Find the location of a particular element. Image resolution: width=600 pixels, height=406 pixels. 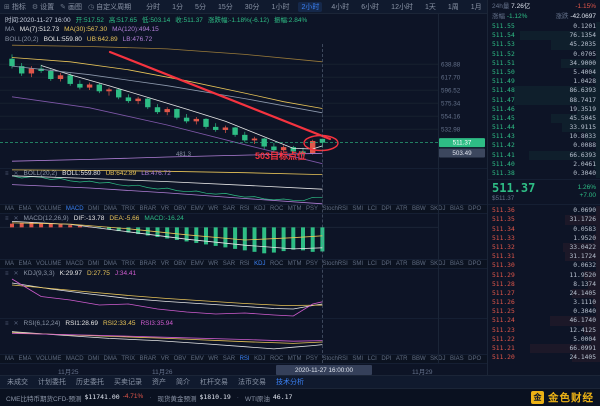

bottom-tab: 历史委托 is located at coordinates (90, 382).